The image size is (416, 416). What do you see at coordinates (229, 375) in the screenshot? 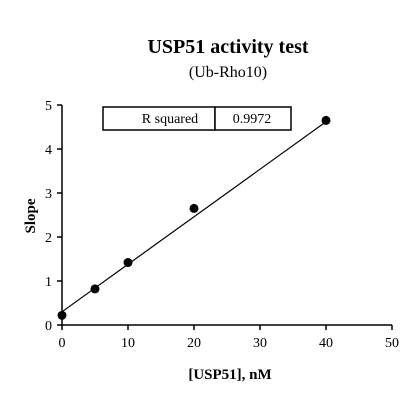
I see `x-axis-label: [USP51], nM` at bounding box center [229, 375].